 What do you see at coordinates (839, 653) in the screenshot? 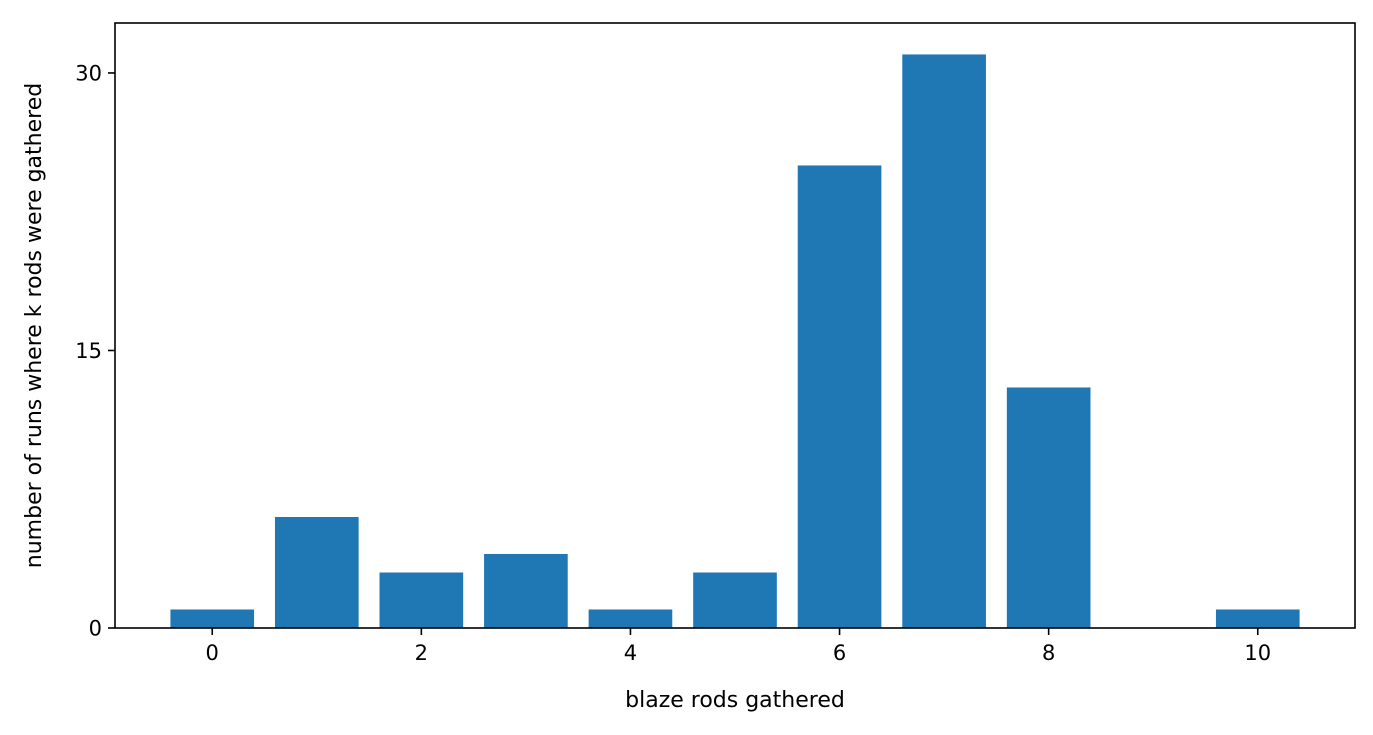
I see `x-tick-label: 6` at bounding box center [839, 653].